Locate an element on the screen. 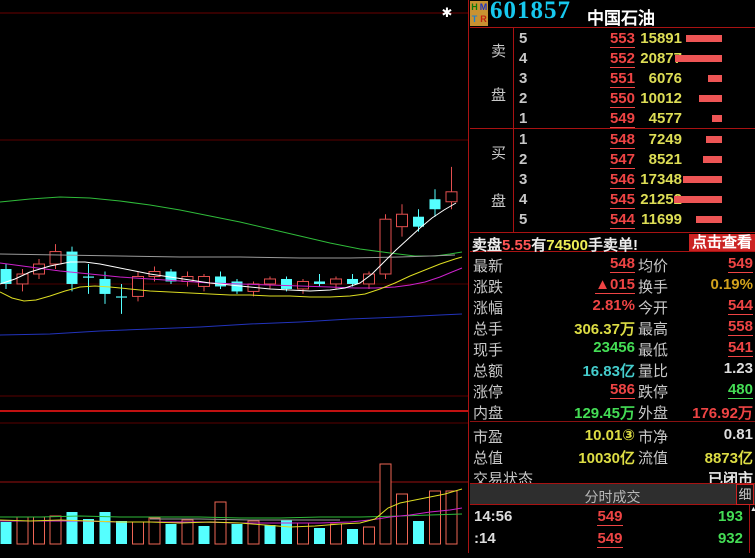  click-to-view-button: 点击查看 is located at coordinates (721, 242).